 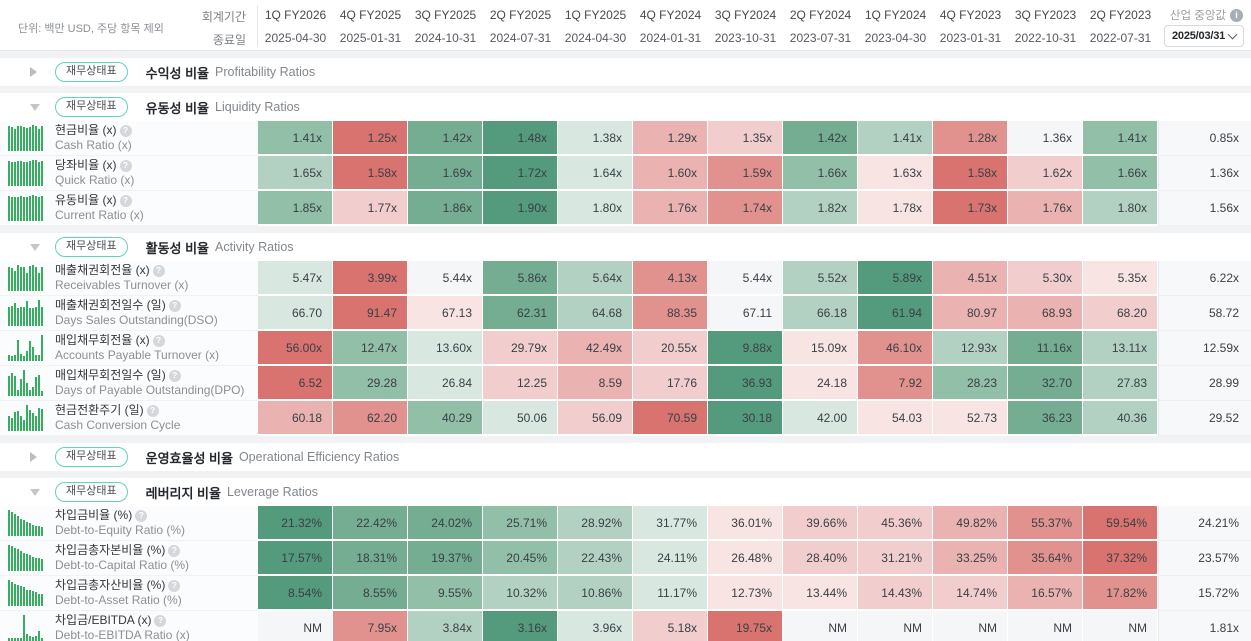 I want to click on ratio-value-cell: 56.00x, so click(x=295, y=348).